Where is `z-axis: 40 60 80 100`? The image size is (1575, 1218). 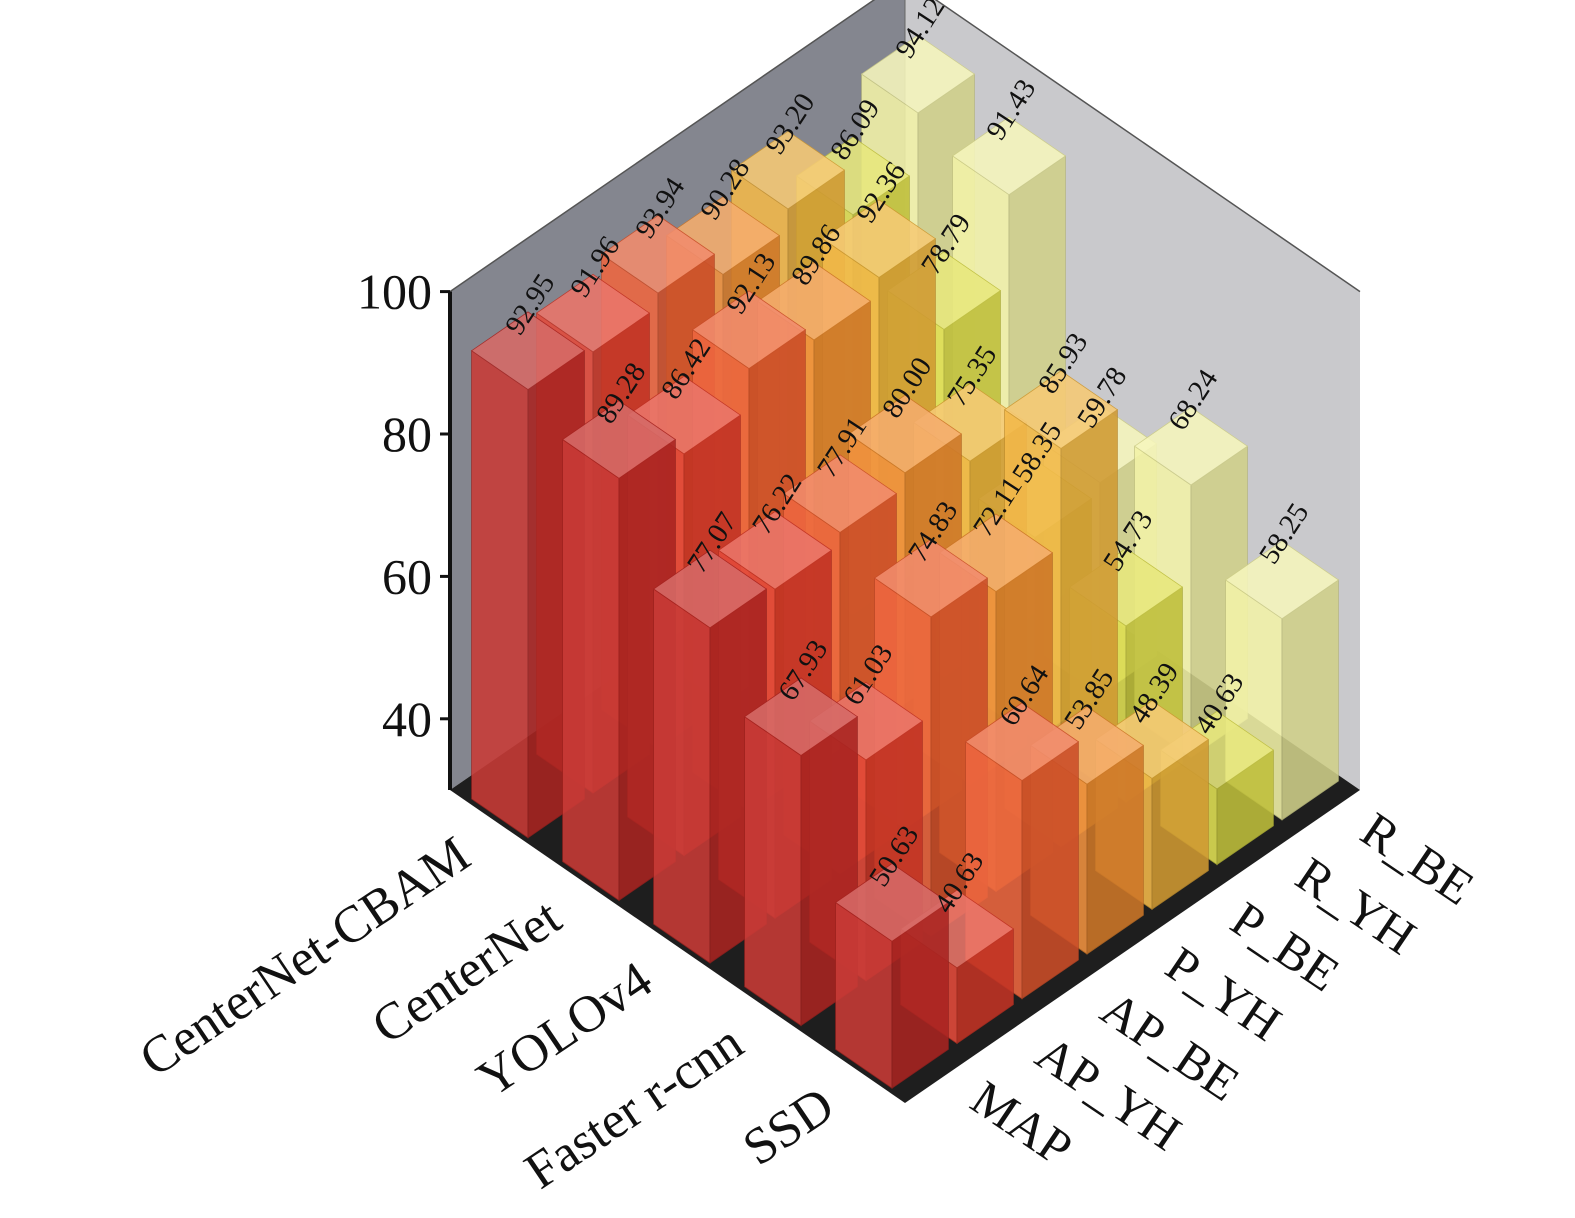
z-axis: 40 60 80 100 is located at coordinates (404, 527).